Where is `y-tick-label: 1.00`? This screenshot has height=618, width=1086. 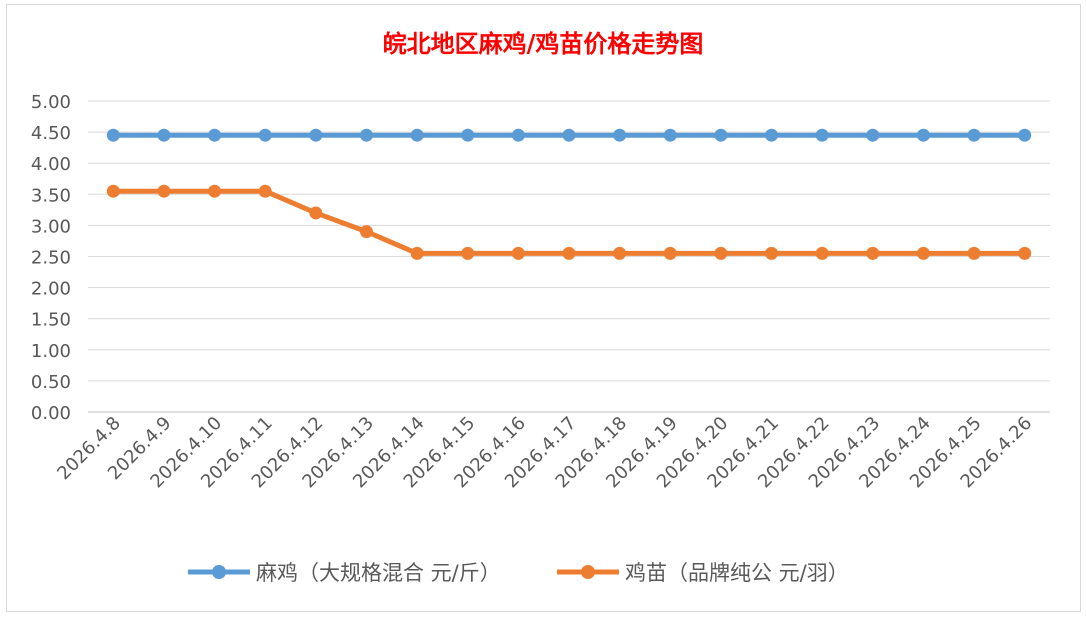
y-tick-label: 1.00 is located at coordinates (51, 351).